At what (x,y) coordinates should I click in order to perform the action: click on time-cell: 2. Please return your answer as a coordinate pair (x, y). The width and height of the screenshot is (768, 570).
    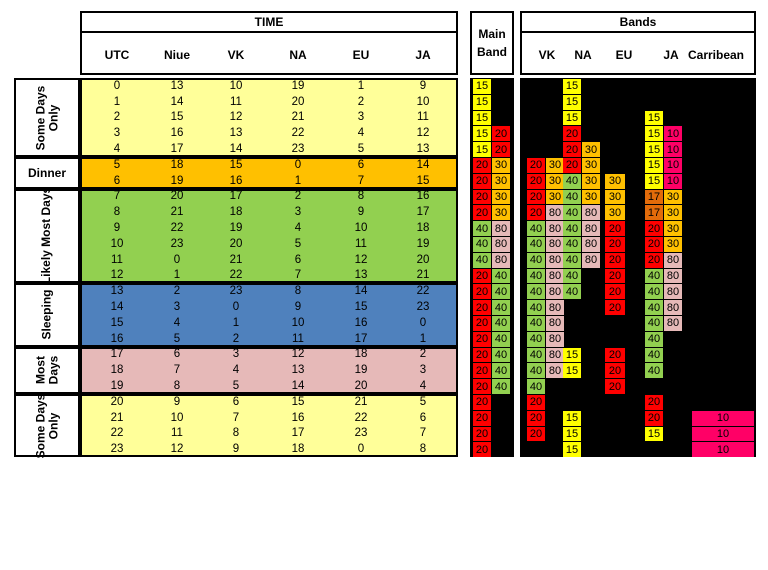
    Looking at the image, I should click on (117, 117).